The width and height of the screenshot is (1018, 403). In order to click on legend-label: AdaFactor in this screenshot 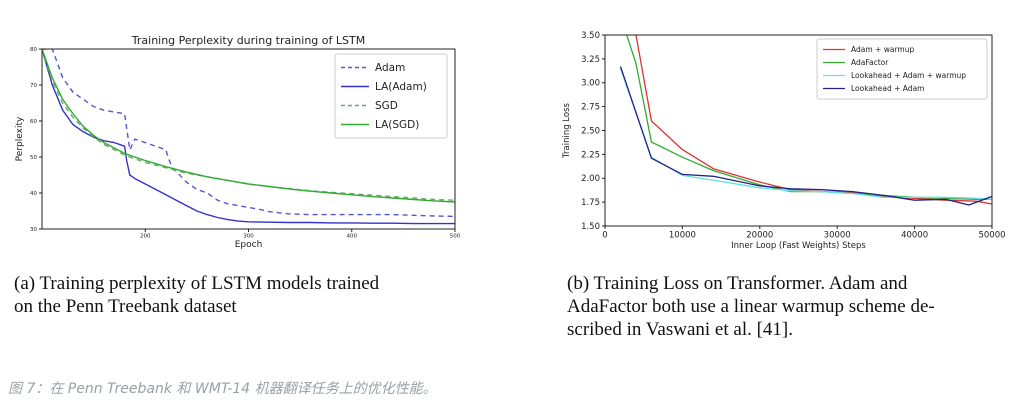, I will do `click(870, 62)`.